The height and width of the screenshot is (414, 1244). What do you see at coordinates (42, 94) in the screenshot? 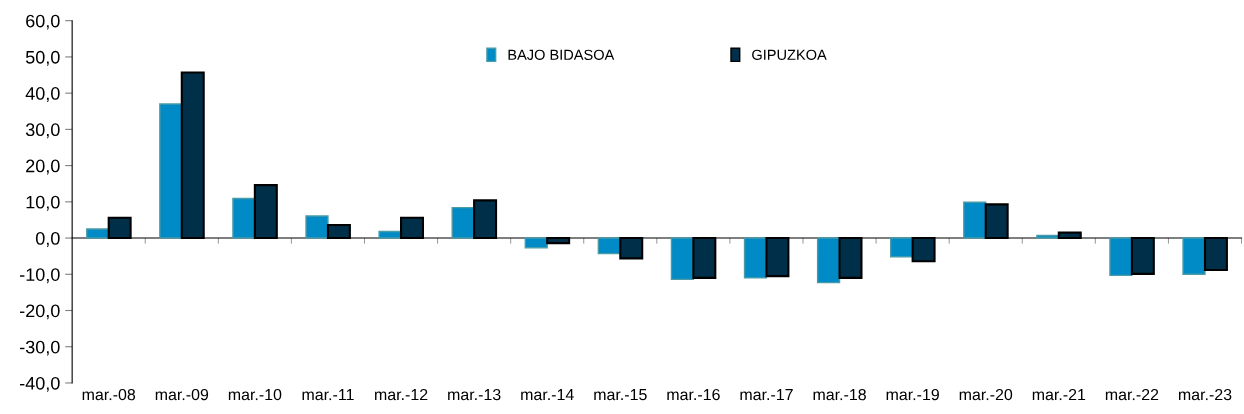
I see `y-tick-label: 40,0` at bounding box center [42, 94].